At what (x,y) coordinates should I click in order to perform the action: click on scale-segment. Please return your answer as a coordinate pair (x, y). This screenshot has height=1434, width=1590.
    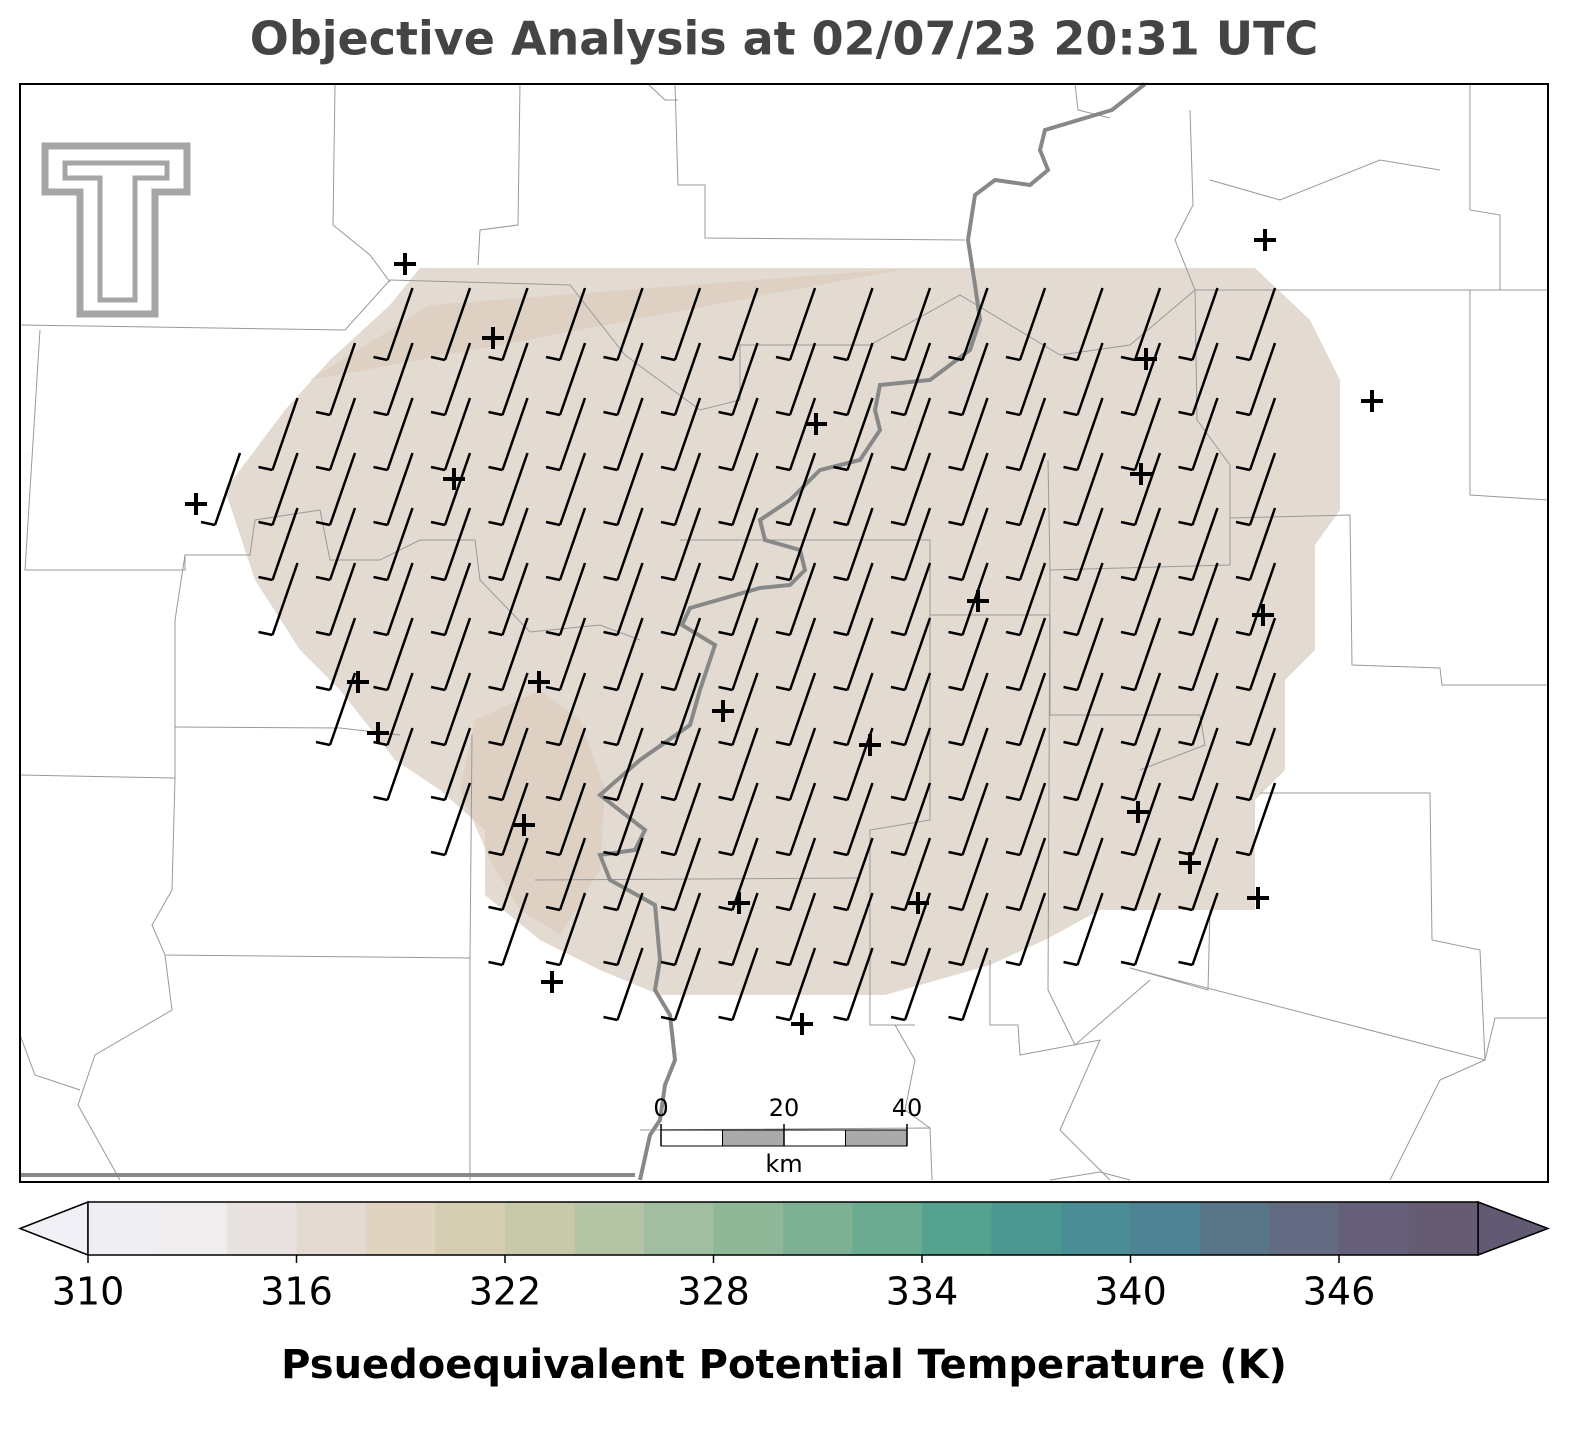
    Looking at the image, I should click on (814, 1138).